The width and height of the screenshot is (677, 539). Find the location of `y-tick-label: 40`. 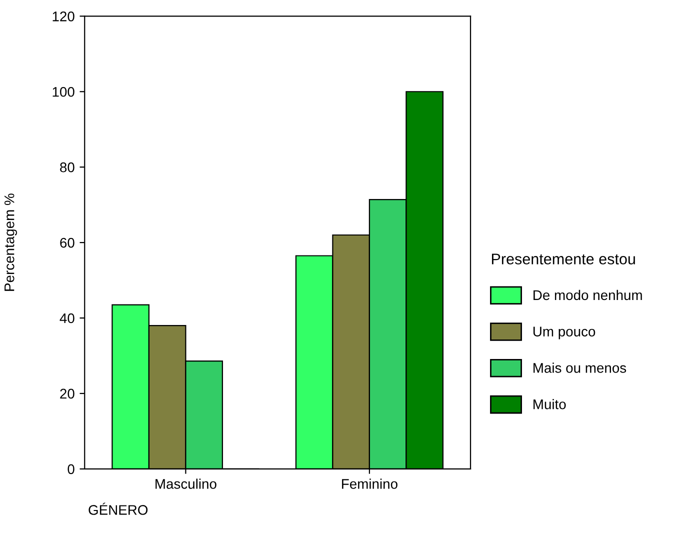

y-tick-label: 40 is located at coordinates (67, 318).